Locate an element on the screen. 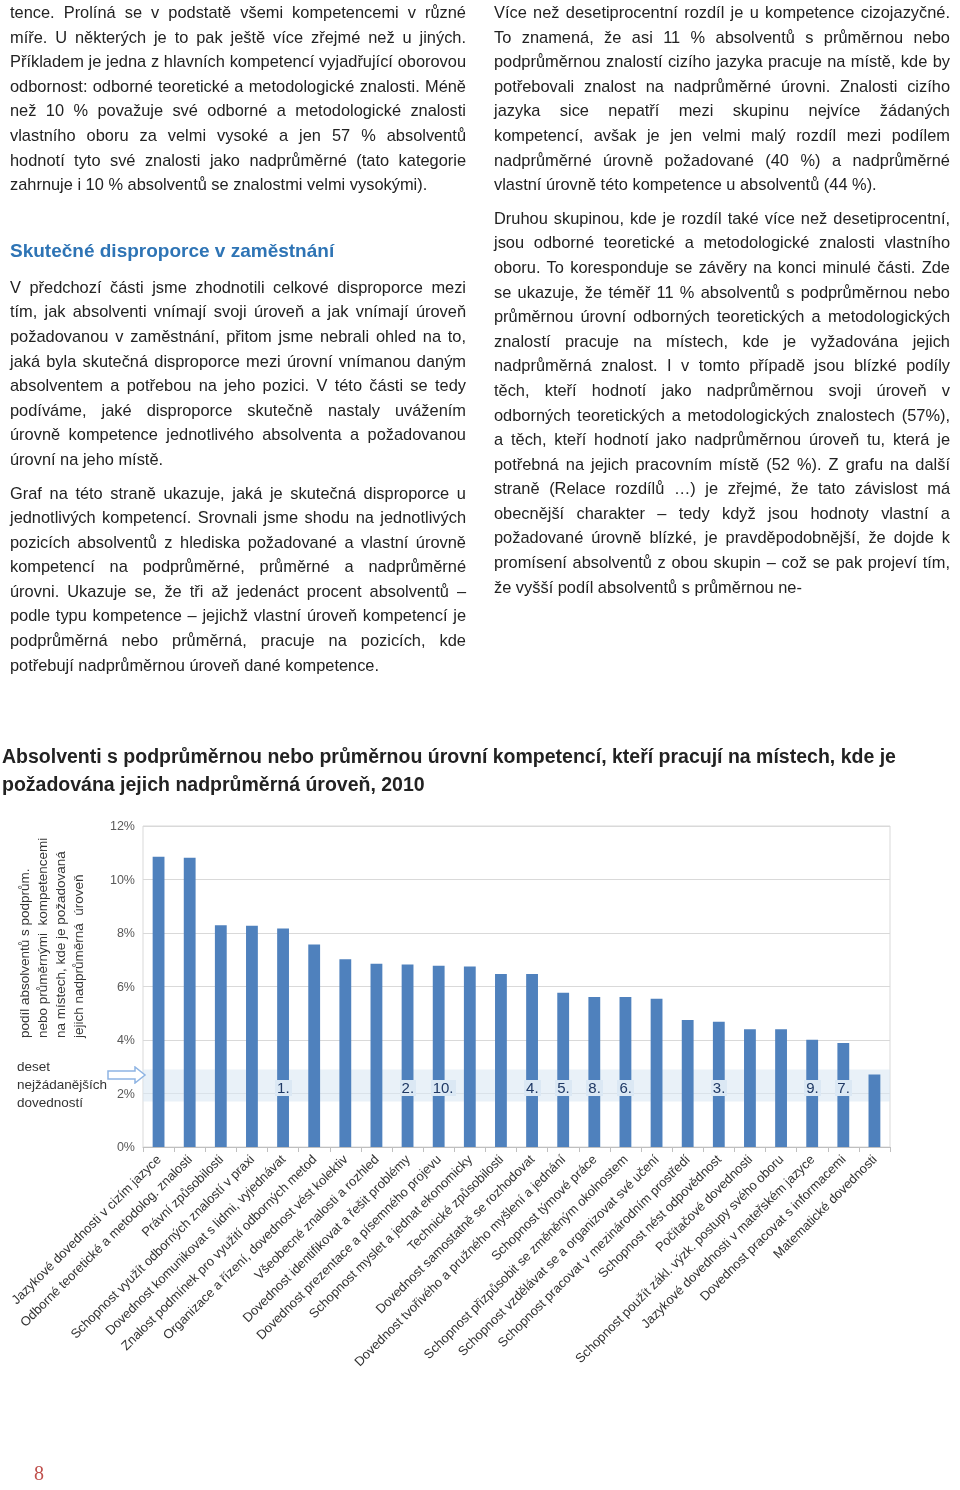  annotation: 10. is located at coordinates (443, 1087).